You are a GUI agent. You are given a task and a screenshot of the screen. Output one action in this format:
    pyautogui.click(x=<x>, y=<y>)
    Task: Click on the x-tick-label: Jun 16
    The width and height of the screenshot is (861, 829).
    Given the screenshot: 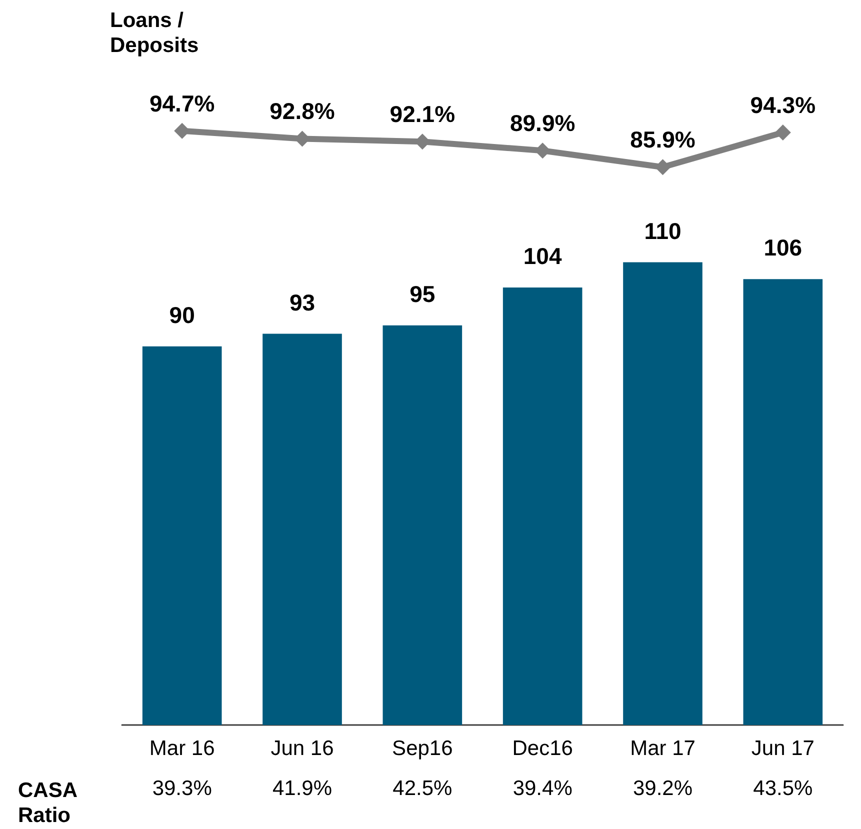 What is the action you would take?
    pyautogui.click(x=302, y=748)
    